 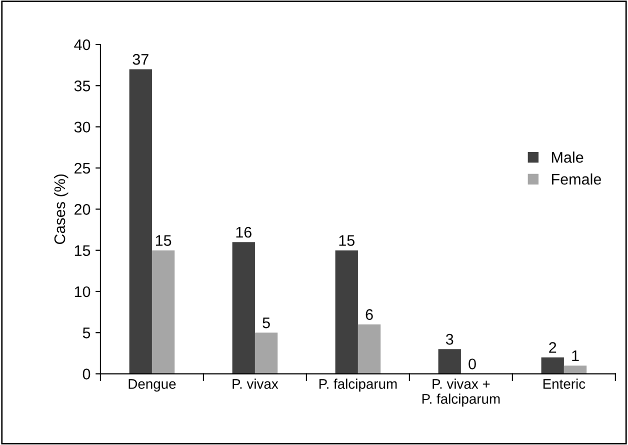 What do you see at coordinates (575, 356) in the screenshot?
I see `data-label: 1` at bounding box center [575, 356].